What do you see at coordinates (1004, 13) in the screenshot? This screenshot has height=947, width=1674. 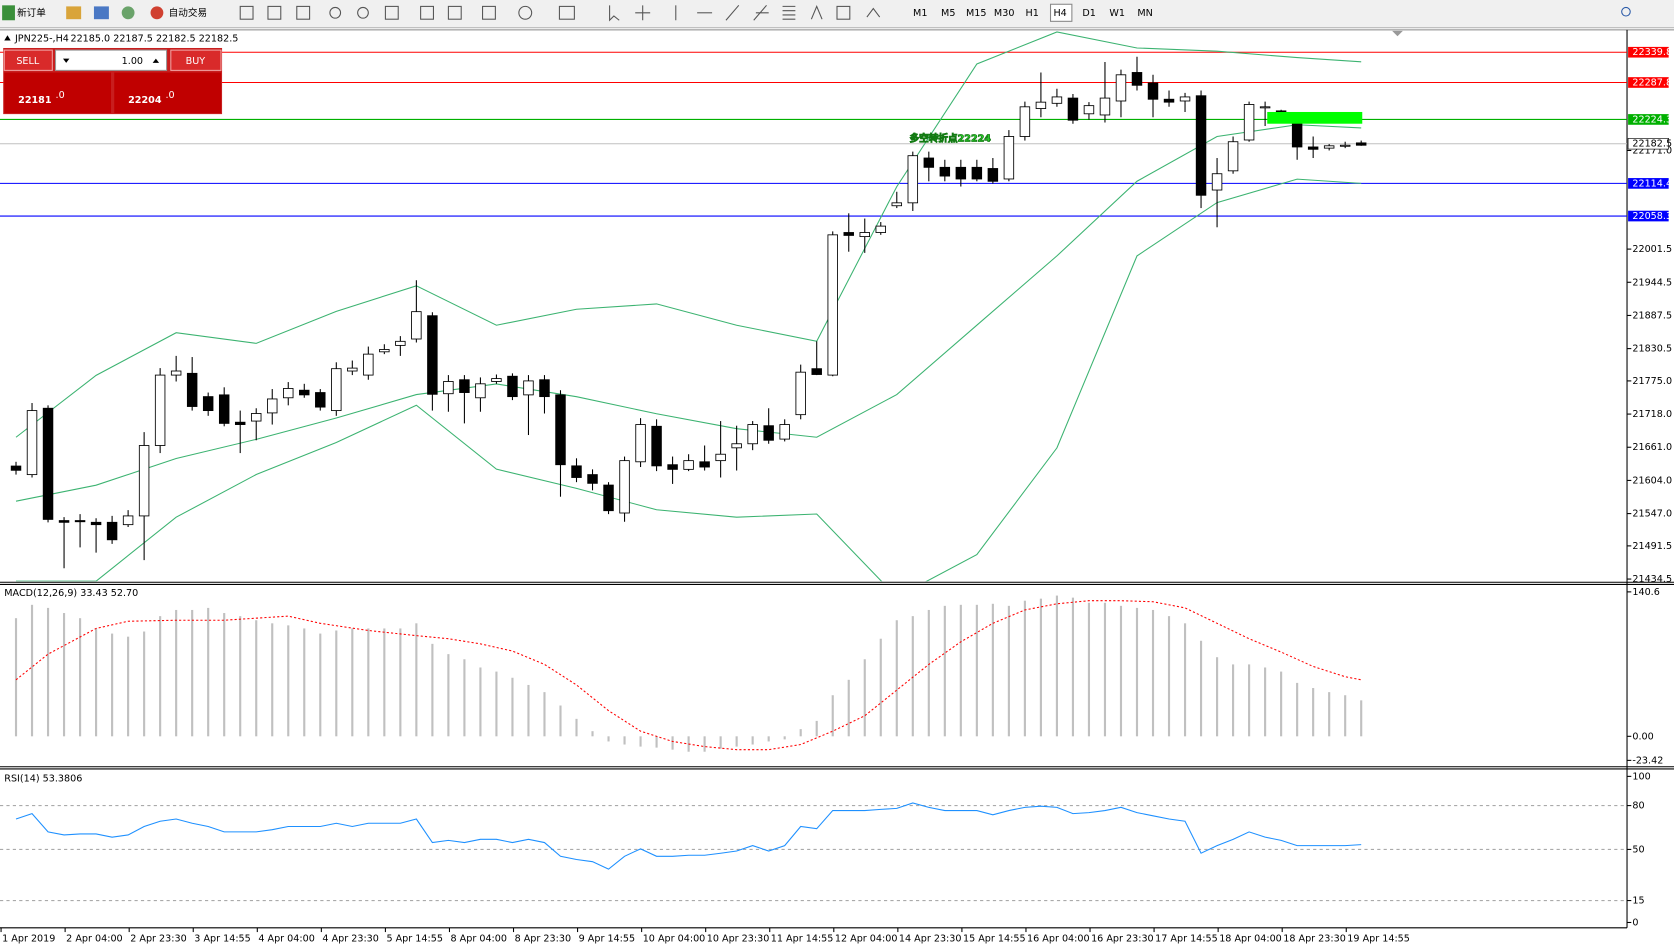 I see `timeframe-button: M30` at bounding box center [1004, 13].